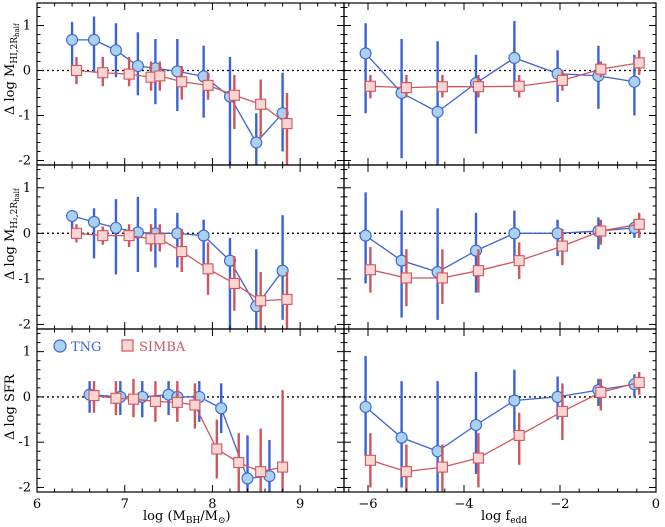 Image resolution: width=665 pixels, height=527 pixels. I want to click on x-tick-label: −4, so click(463, 504).